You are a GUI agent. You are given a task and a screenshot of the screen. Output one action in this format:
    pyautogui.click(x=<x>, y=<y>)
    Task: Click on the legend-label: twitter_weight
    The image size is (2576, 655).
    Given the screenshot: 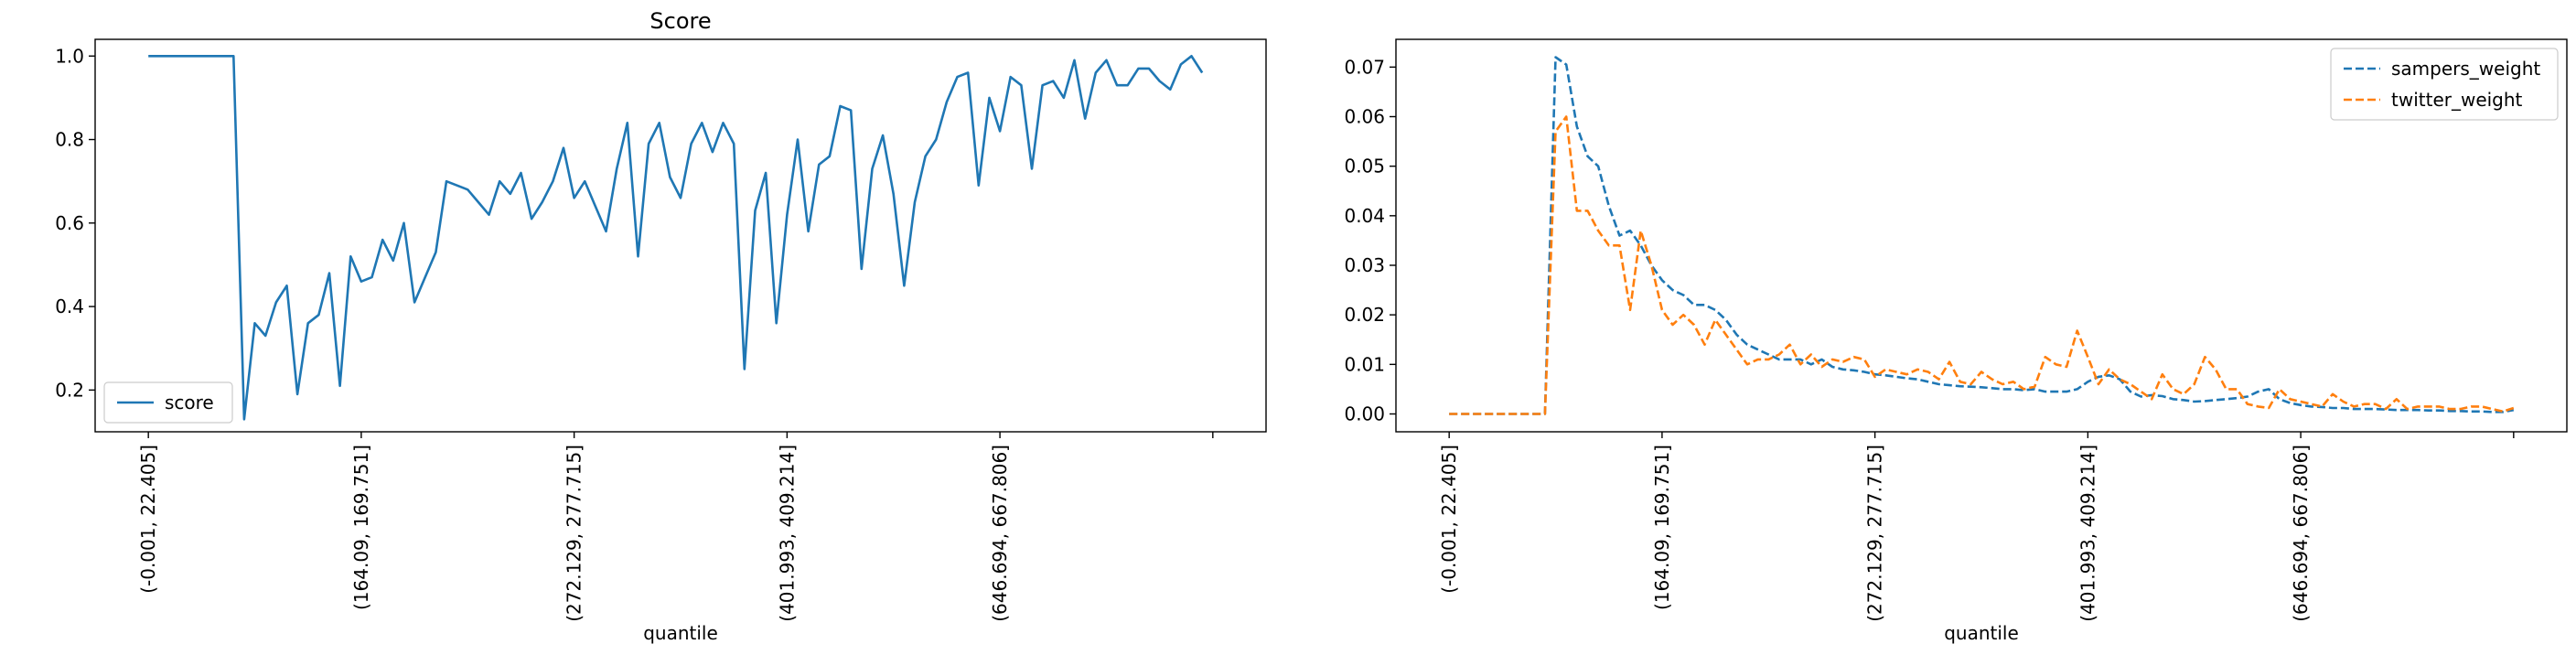 What is the action you would take?
    pyautogui.click(x=2457, y=100)
    